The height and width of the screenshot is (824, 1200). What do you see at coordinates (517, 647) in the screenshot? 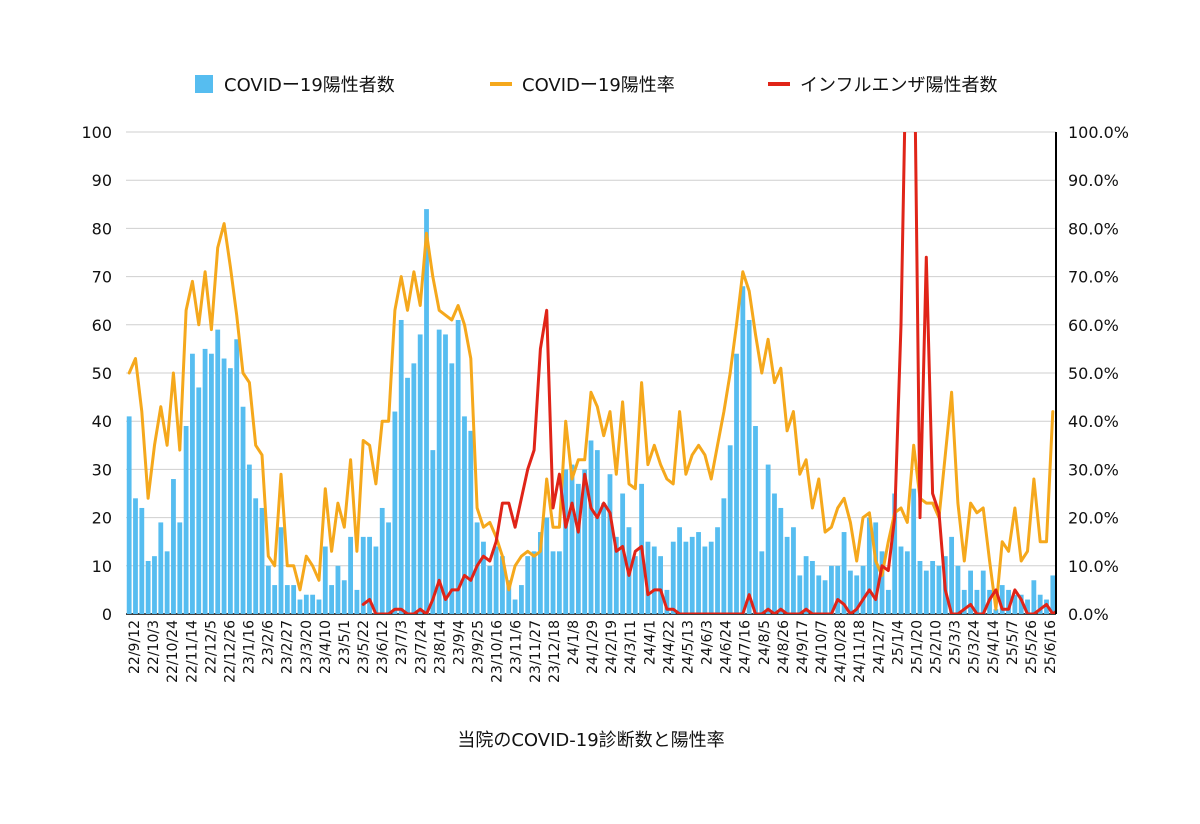
I see `x-tick-label: 23/11/6` at bounding box center [517, 647].